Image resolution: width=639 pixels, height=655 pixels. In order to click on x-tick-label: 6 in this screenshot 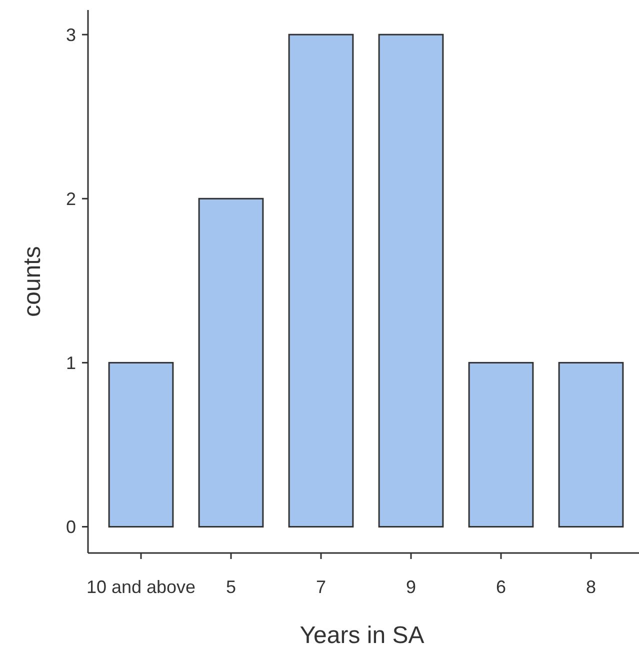, I will do `click(501, 587)`.